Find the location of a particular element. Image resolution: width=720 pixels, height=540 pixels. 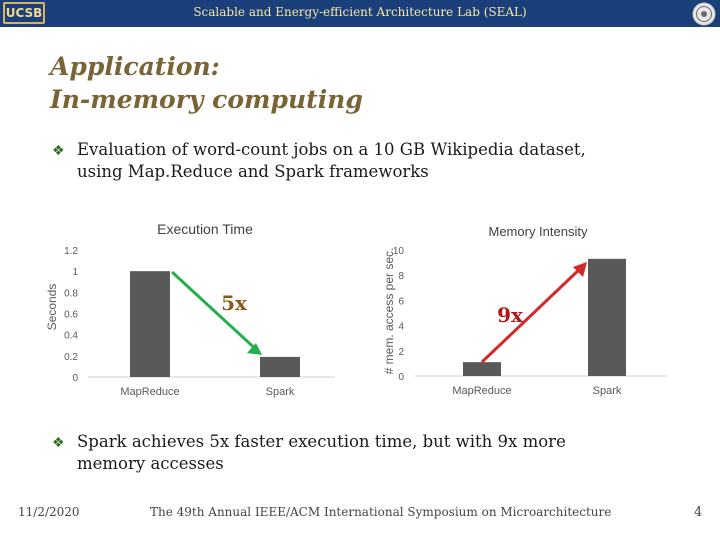

seal-icon is located at coordinates (704, 14).